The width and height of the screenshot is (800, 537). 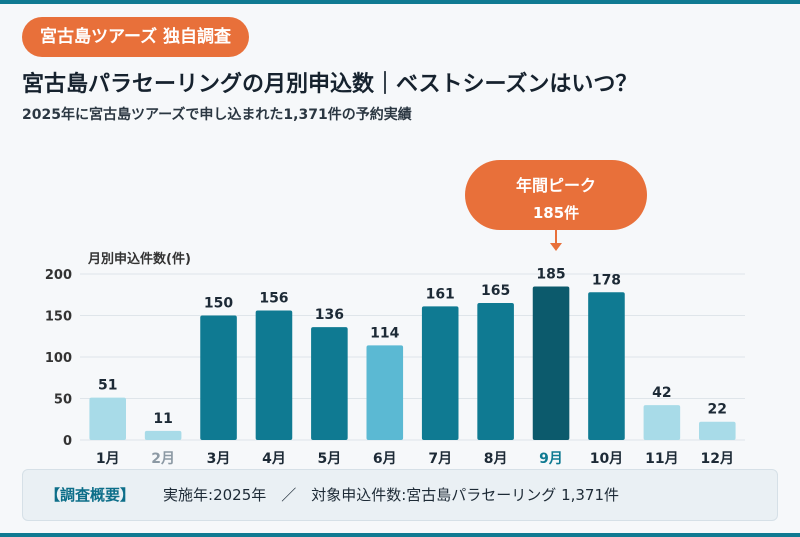 What do you see at coordinates (139, 259) in the screenshot?
I see `y-axis-label: 月別申込件数(件)` at bounding box center [139, 259].